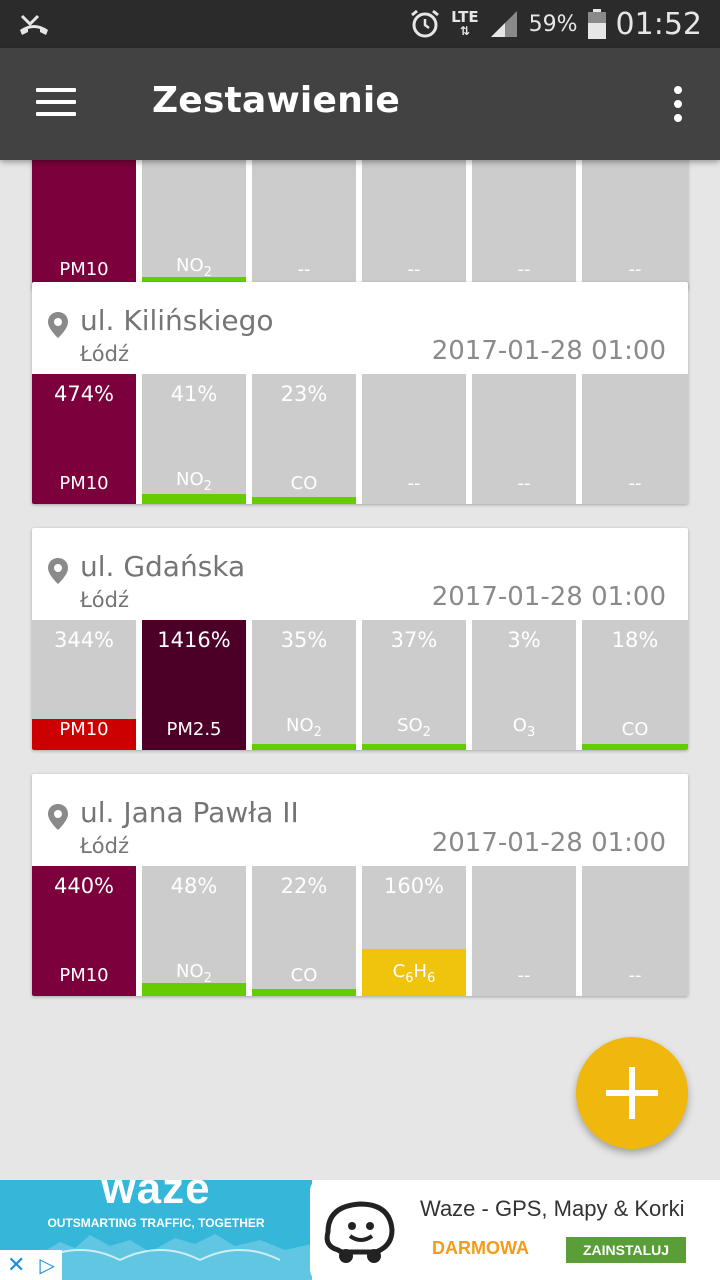 The width and height of the screenshot is (720, 1280). I want to click on station-card: PM10 NO2 -- -- -- --, so click(360, 225).